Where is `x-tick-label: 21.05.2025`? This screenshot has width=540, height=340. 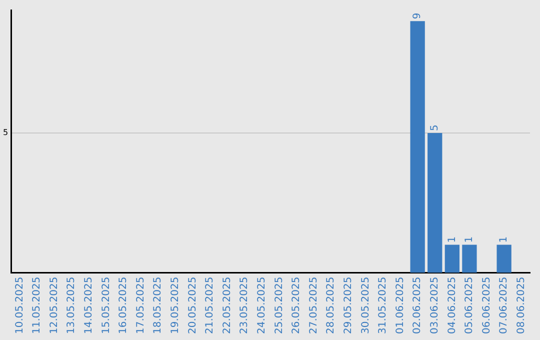 x-tick-label: 21.05.2025 is located at coordinates (210, 305).